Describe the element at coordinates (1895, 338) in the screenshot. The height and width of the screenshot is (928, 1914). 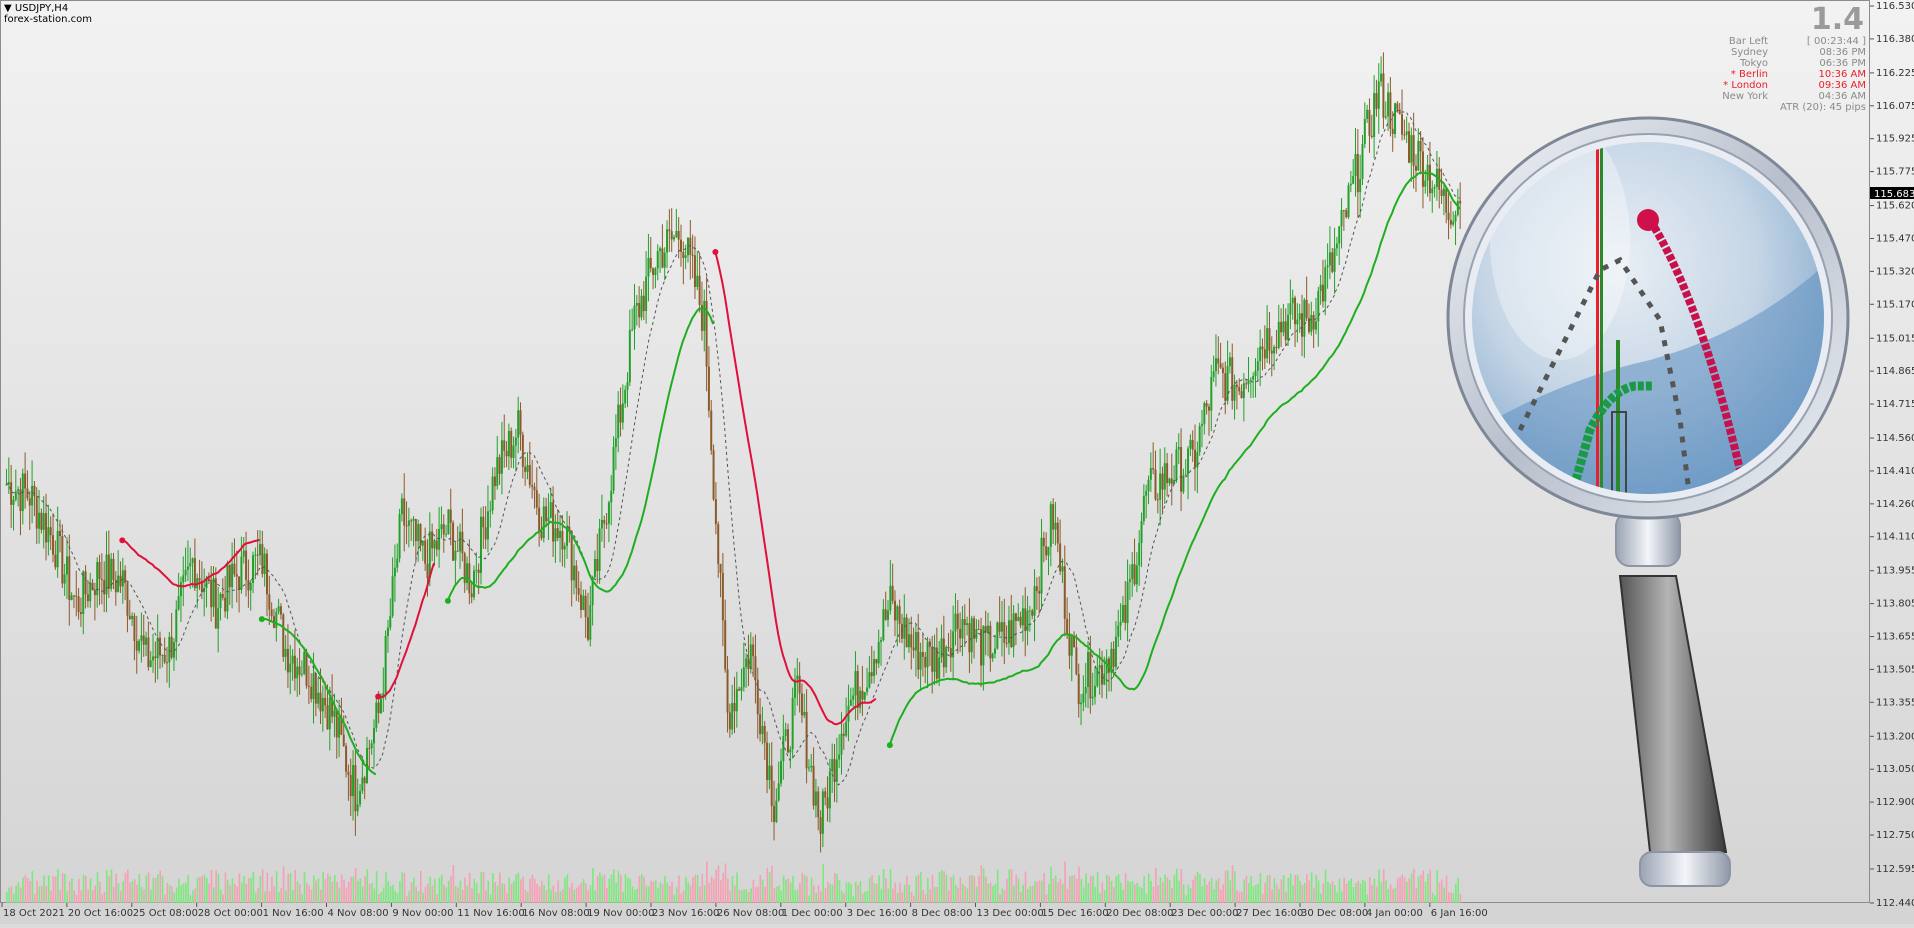
I see `y-tick-label: 115.015` at that location.